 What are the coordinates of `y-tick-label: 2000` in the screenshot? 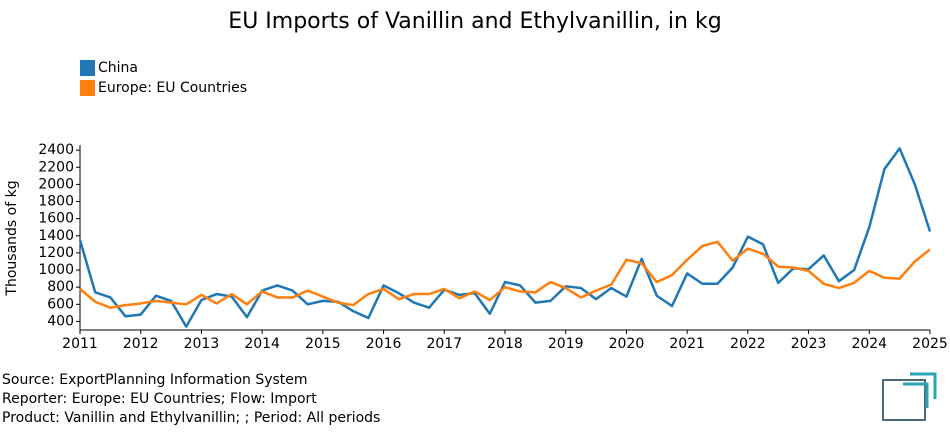 It's located at (56, 184).